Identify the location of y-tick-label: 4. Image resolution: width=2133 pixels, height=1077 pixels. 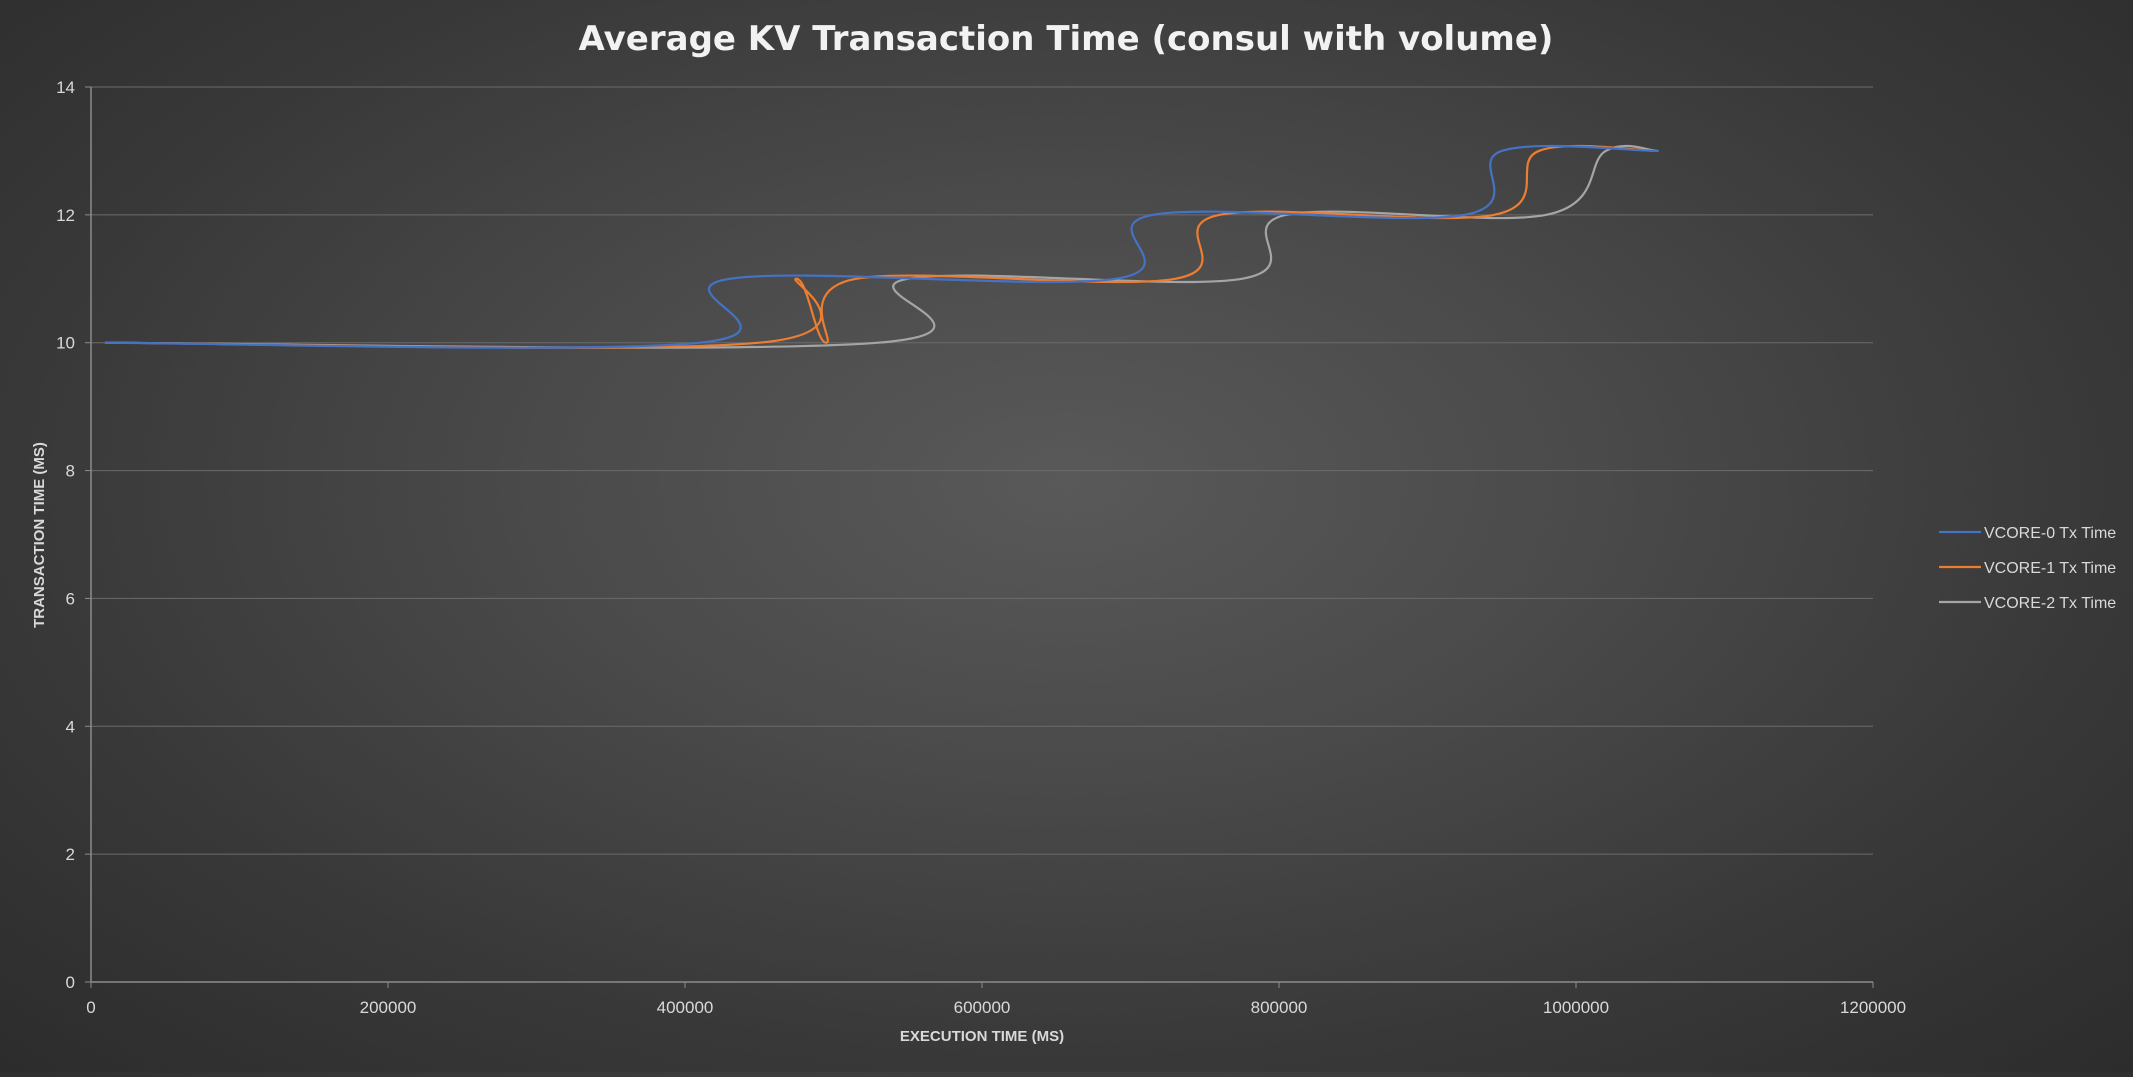
(70, 726).